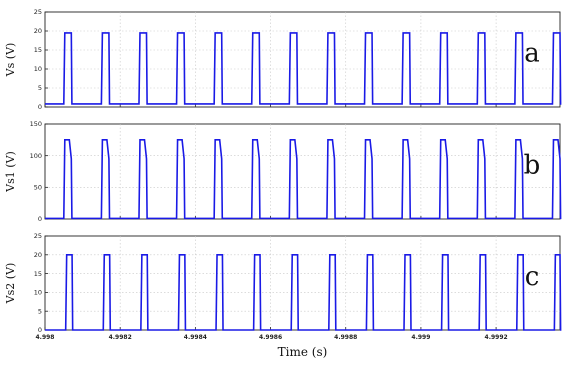  Describe the element at coordinates (420, 337) in the screenshot. I see `x-tick-label: 4.999` at that location.